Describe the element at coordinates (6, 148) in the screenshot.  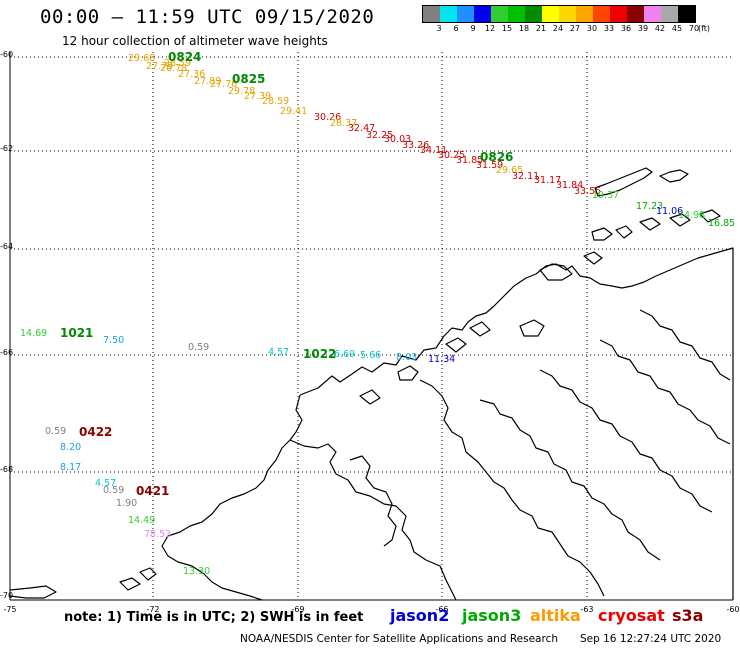
I see `latitude-tick-label: -62` at that location.